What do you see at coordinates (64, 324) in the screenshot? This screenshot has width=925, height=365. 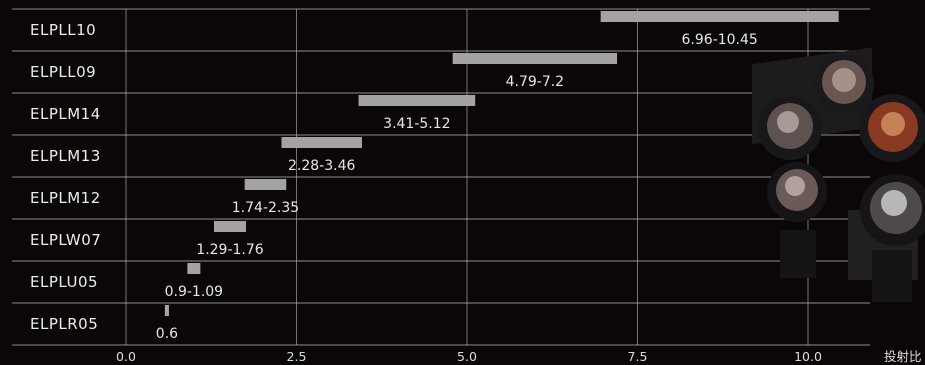 I see `category-label: ELPLR05` at bounding box center [64, 324].